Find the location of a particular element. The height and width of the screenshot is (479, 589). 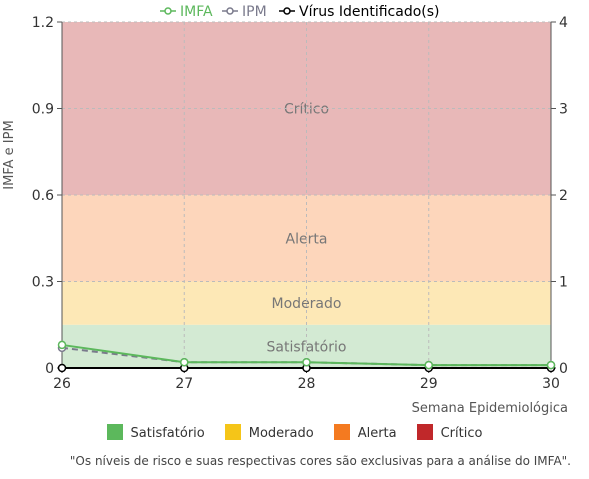

x-tick-label-0: 26 is located at coordinates (62, 384).